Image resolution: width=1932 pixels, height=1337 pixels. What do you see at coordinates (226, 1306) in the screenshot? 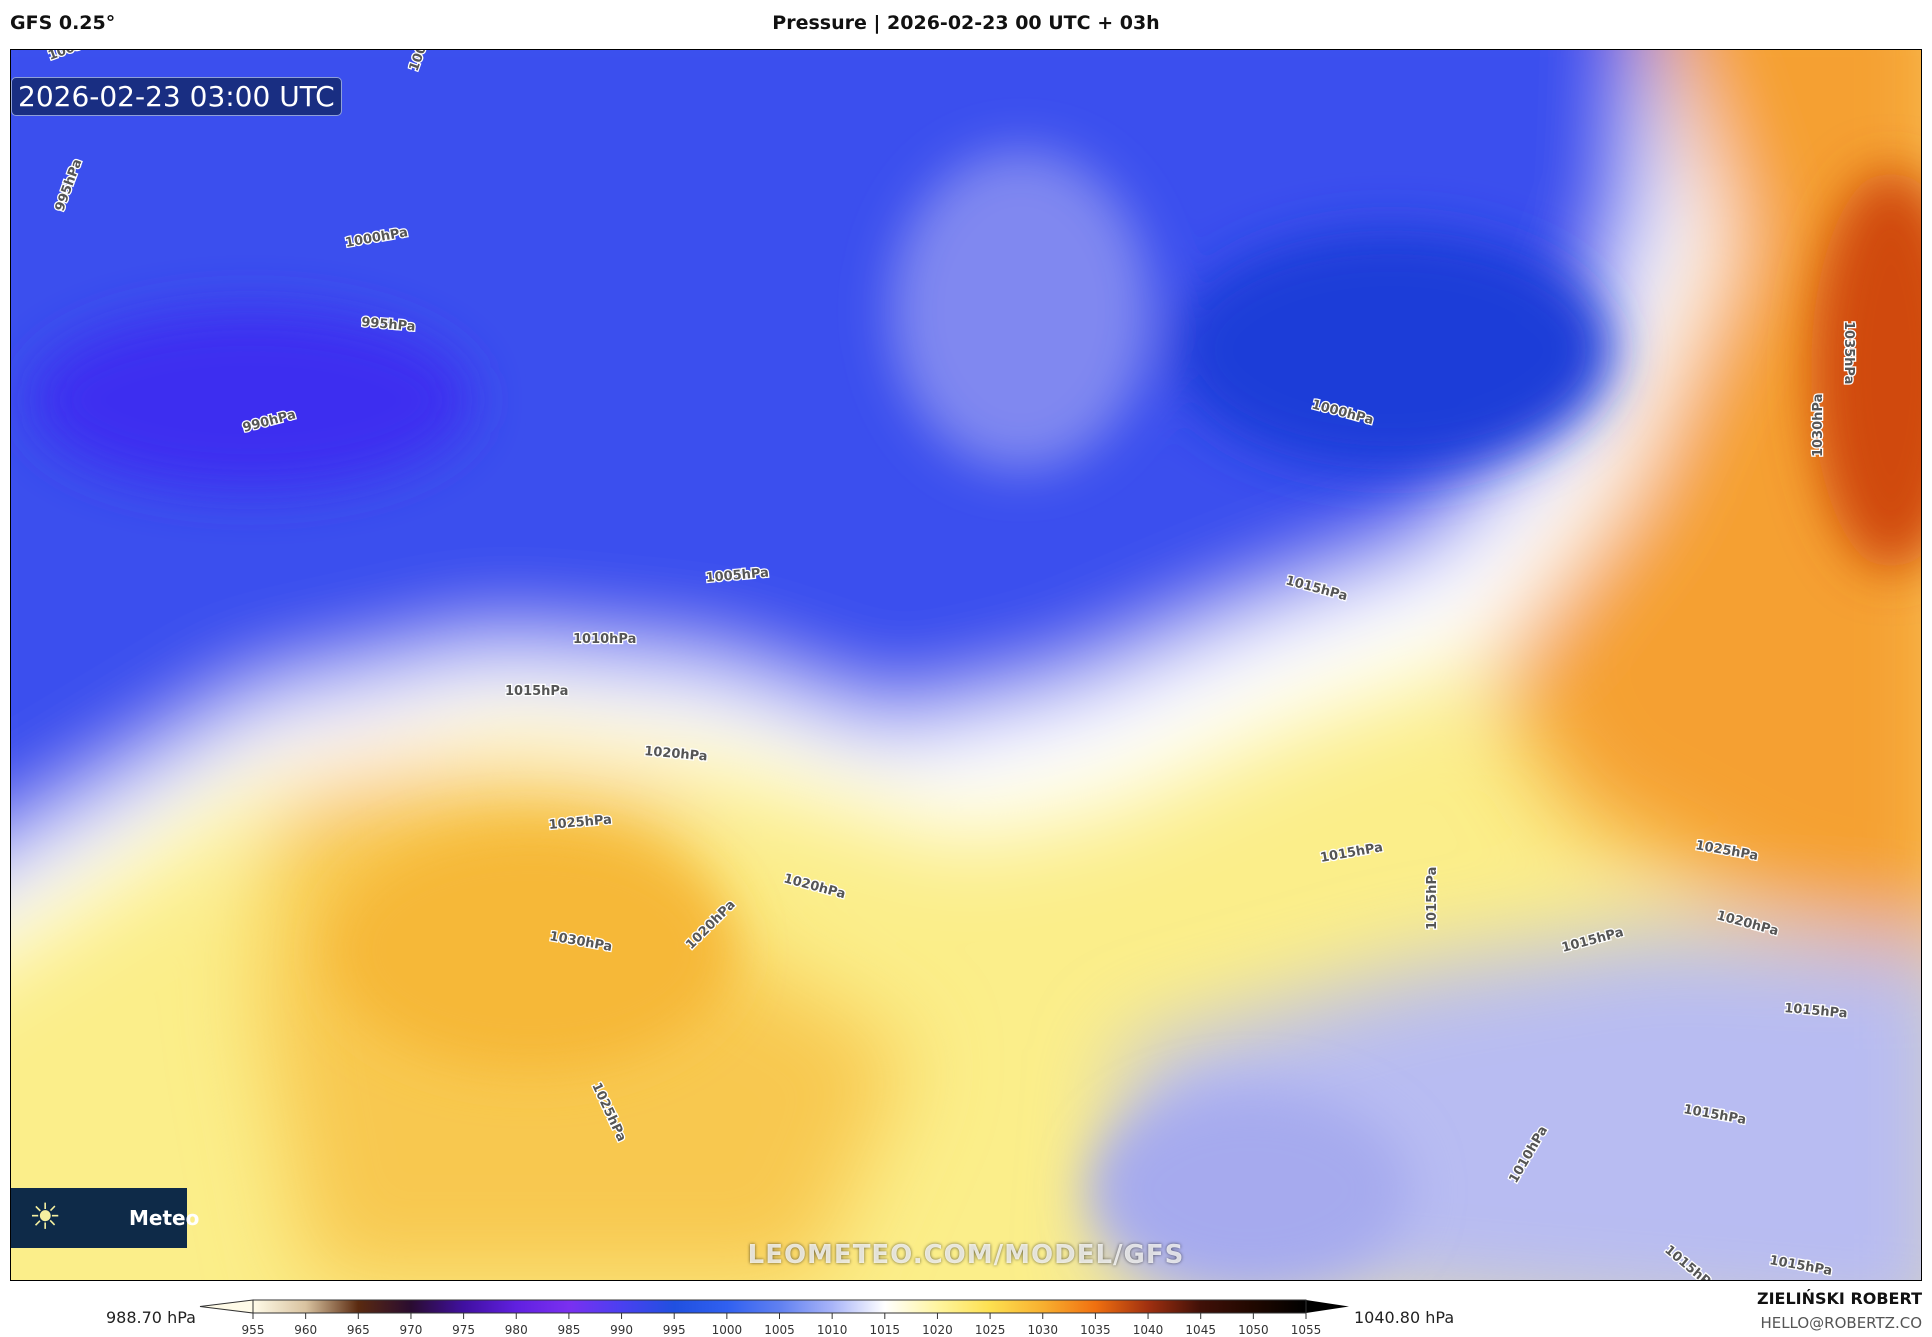
I see `colorbar-min-extend` at bounding box center [226, 1306].